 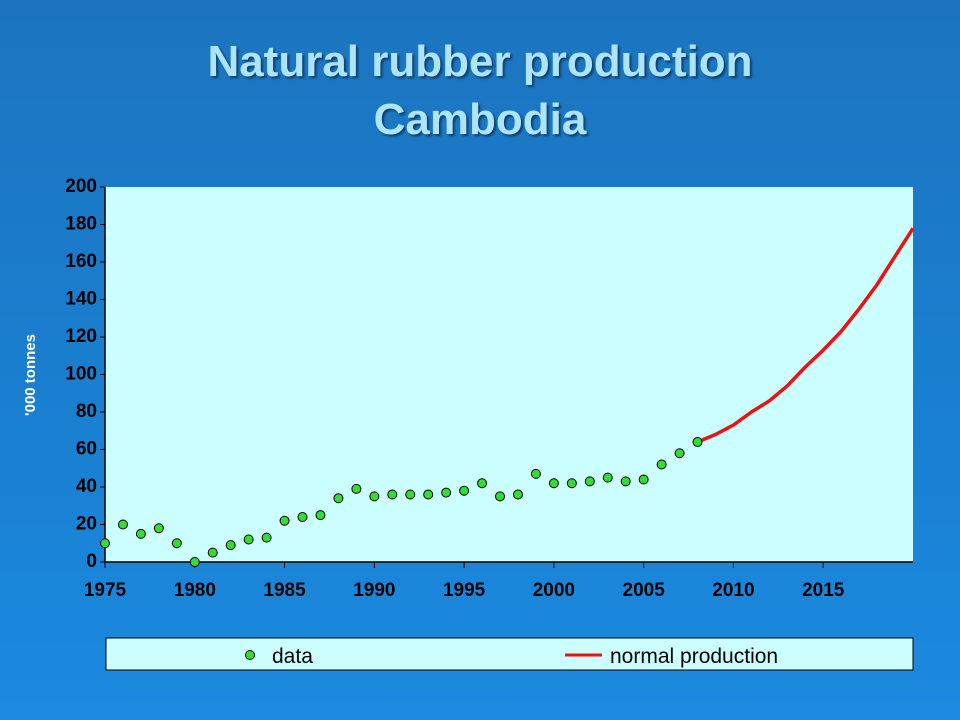 What do you see at coordinates (480, 119) in the screenshot?
I see `slide-subtitle: Cambodia` at bounding box center [480, 119].